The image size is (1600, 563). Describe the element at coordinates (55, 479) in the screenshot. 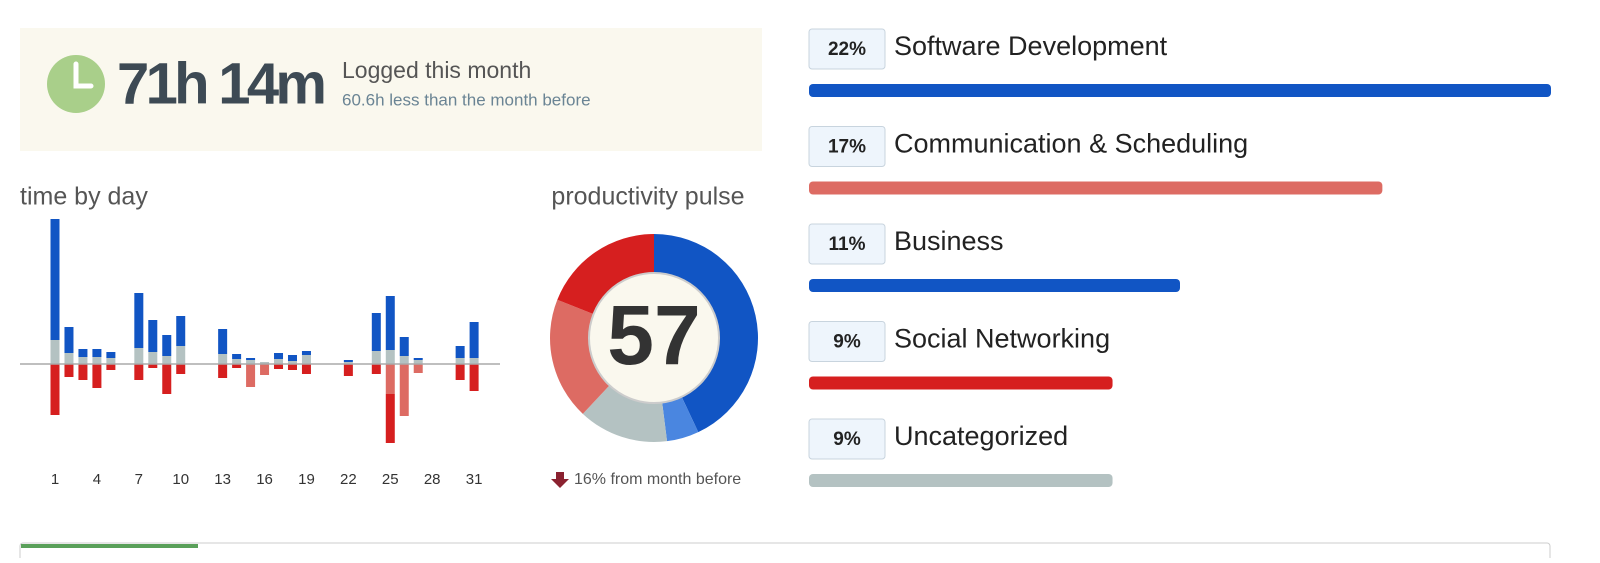

I see `x-tick-label: 1` at that location.